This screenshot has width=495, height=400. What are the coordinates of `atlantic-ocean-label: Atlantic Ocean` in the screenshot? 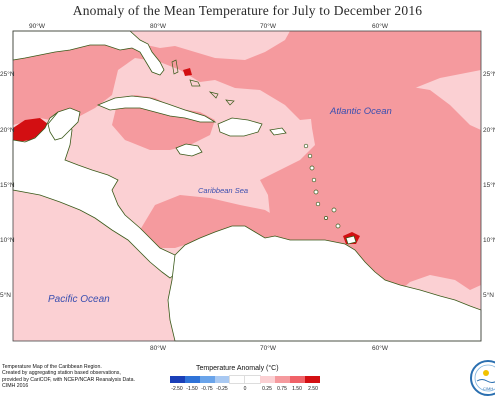 It's located at (360, 111).